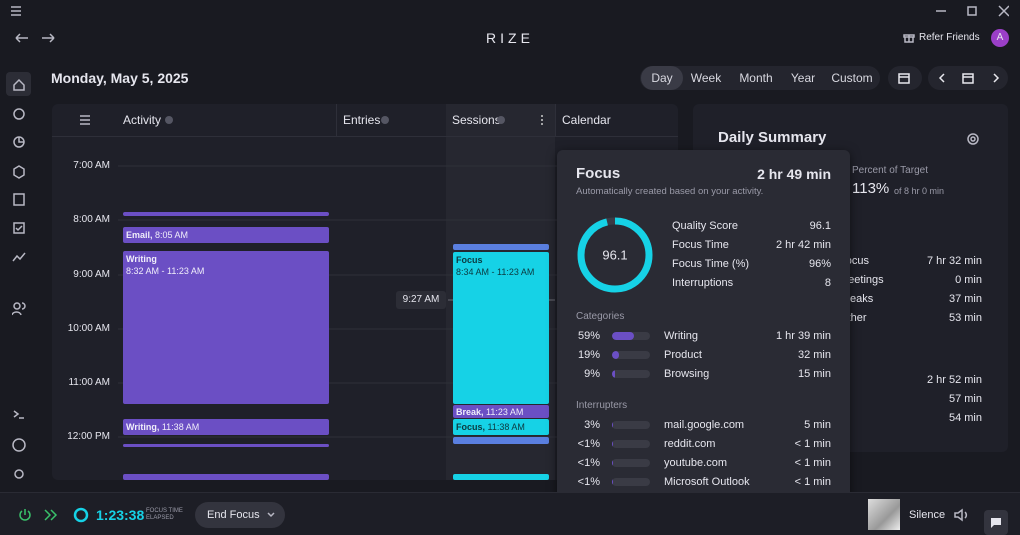 The width and height of the screenshot is (1020, 535). Describe the element at coordinates (1000, 38) in the screenshot. I see `avatar: A` at that location.